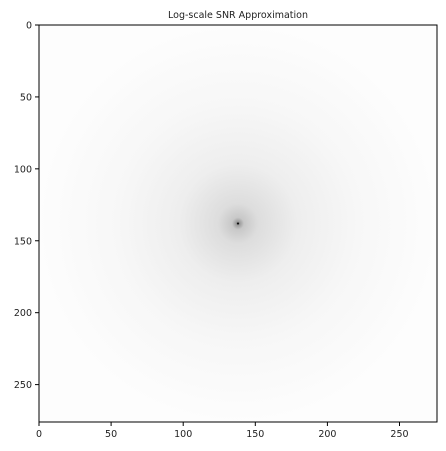  What do you see at coordinates (183, 434) in the screenshot?
I see `x-tick-label: 100` at bounding box center [183, 434].